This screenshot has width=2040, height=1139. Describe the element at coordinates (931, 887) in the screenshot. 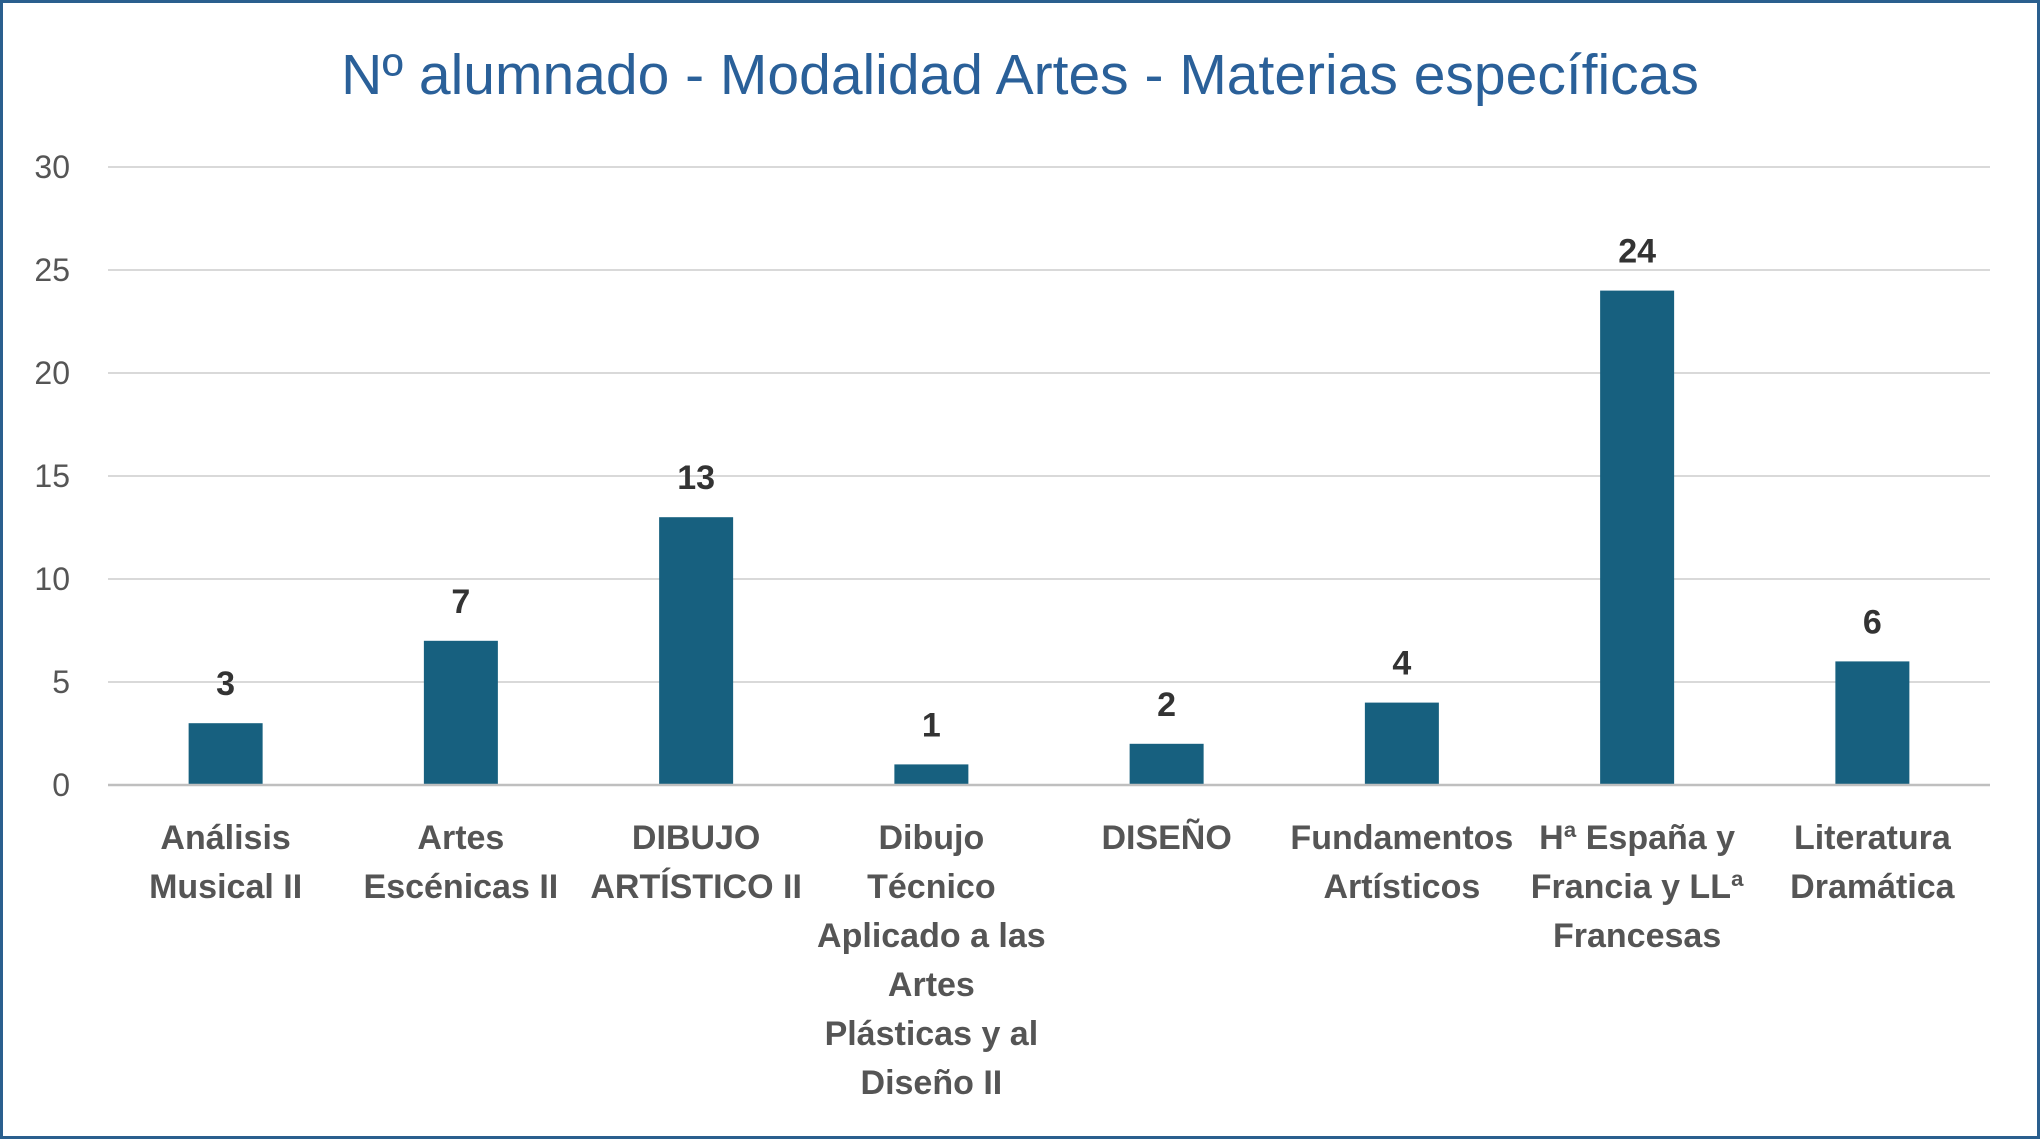

I see `x-tick-label-line: Técnico` at that location.